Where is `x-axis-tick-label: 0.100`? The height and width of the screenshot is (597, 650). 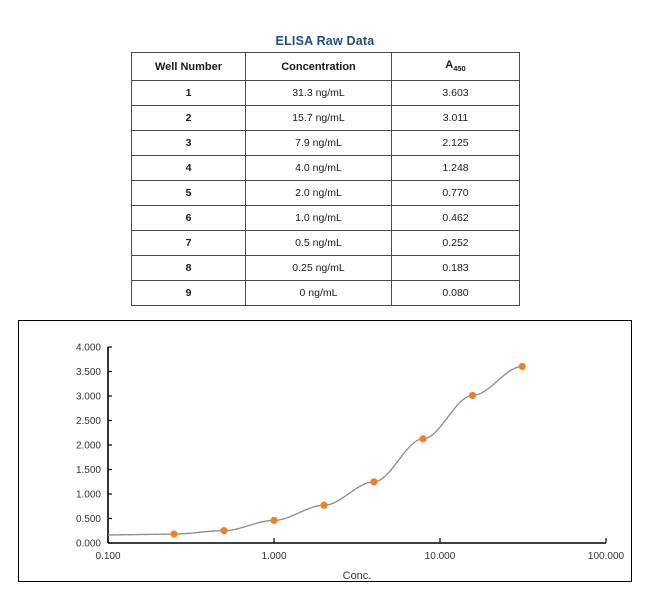
x-axis-tick-label: 0.100 is located at coordinates (107, 556).